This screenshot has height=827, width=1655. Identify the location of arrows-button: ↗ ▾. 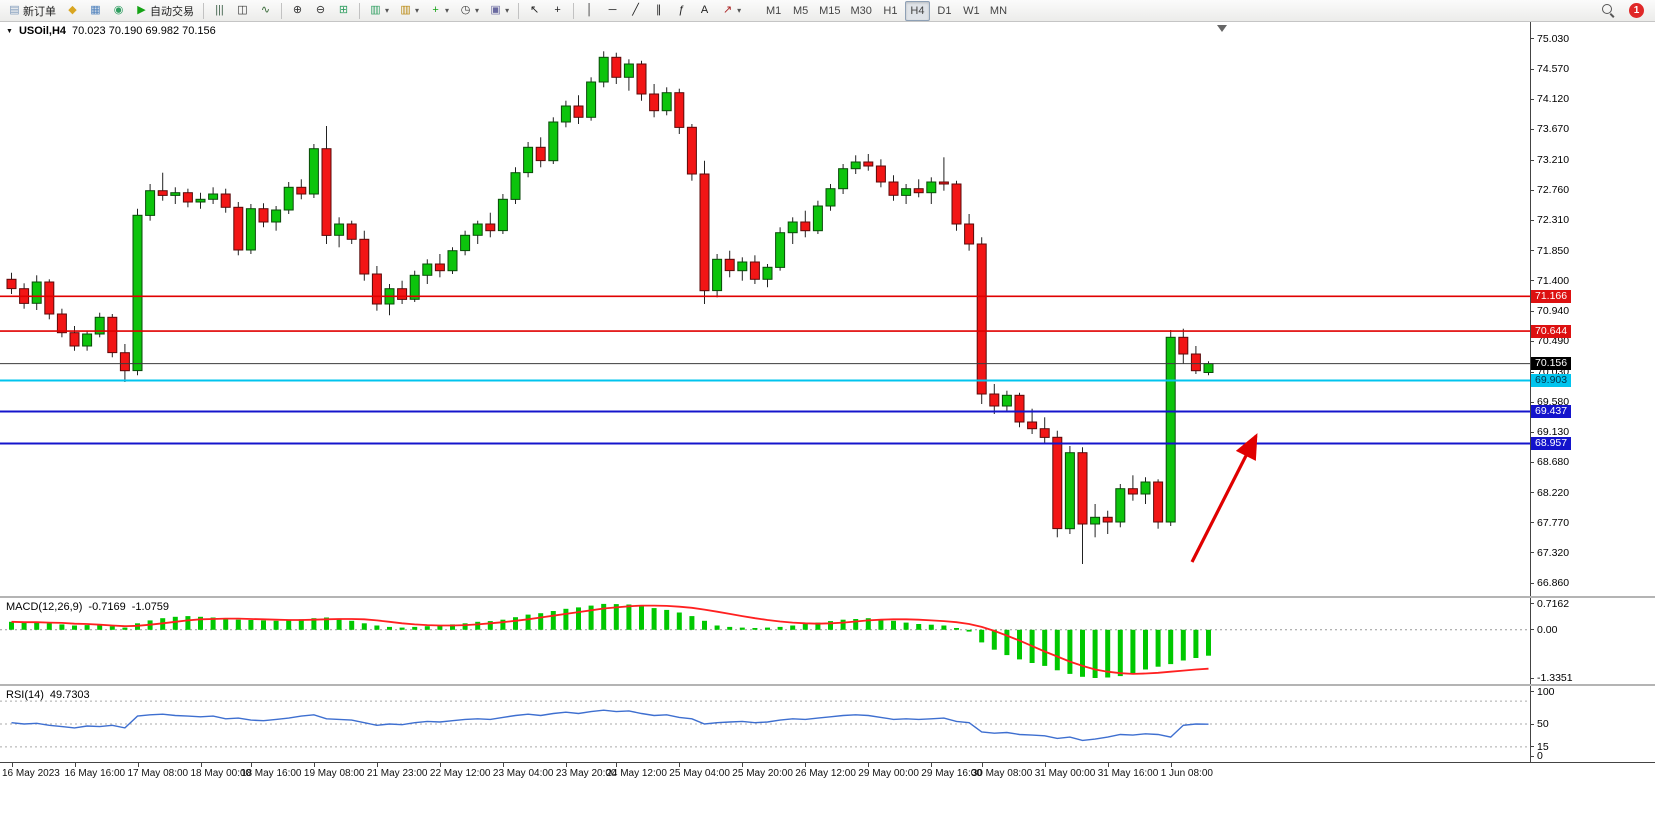
(731, 11).